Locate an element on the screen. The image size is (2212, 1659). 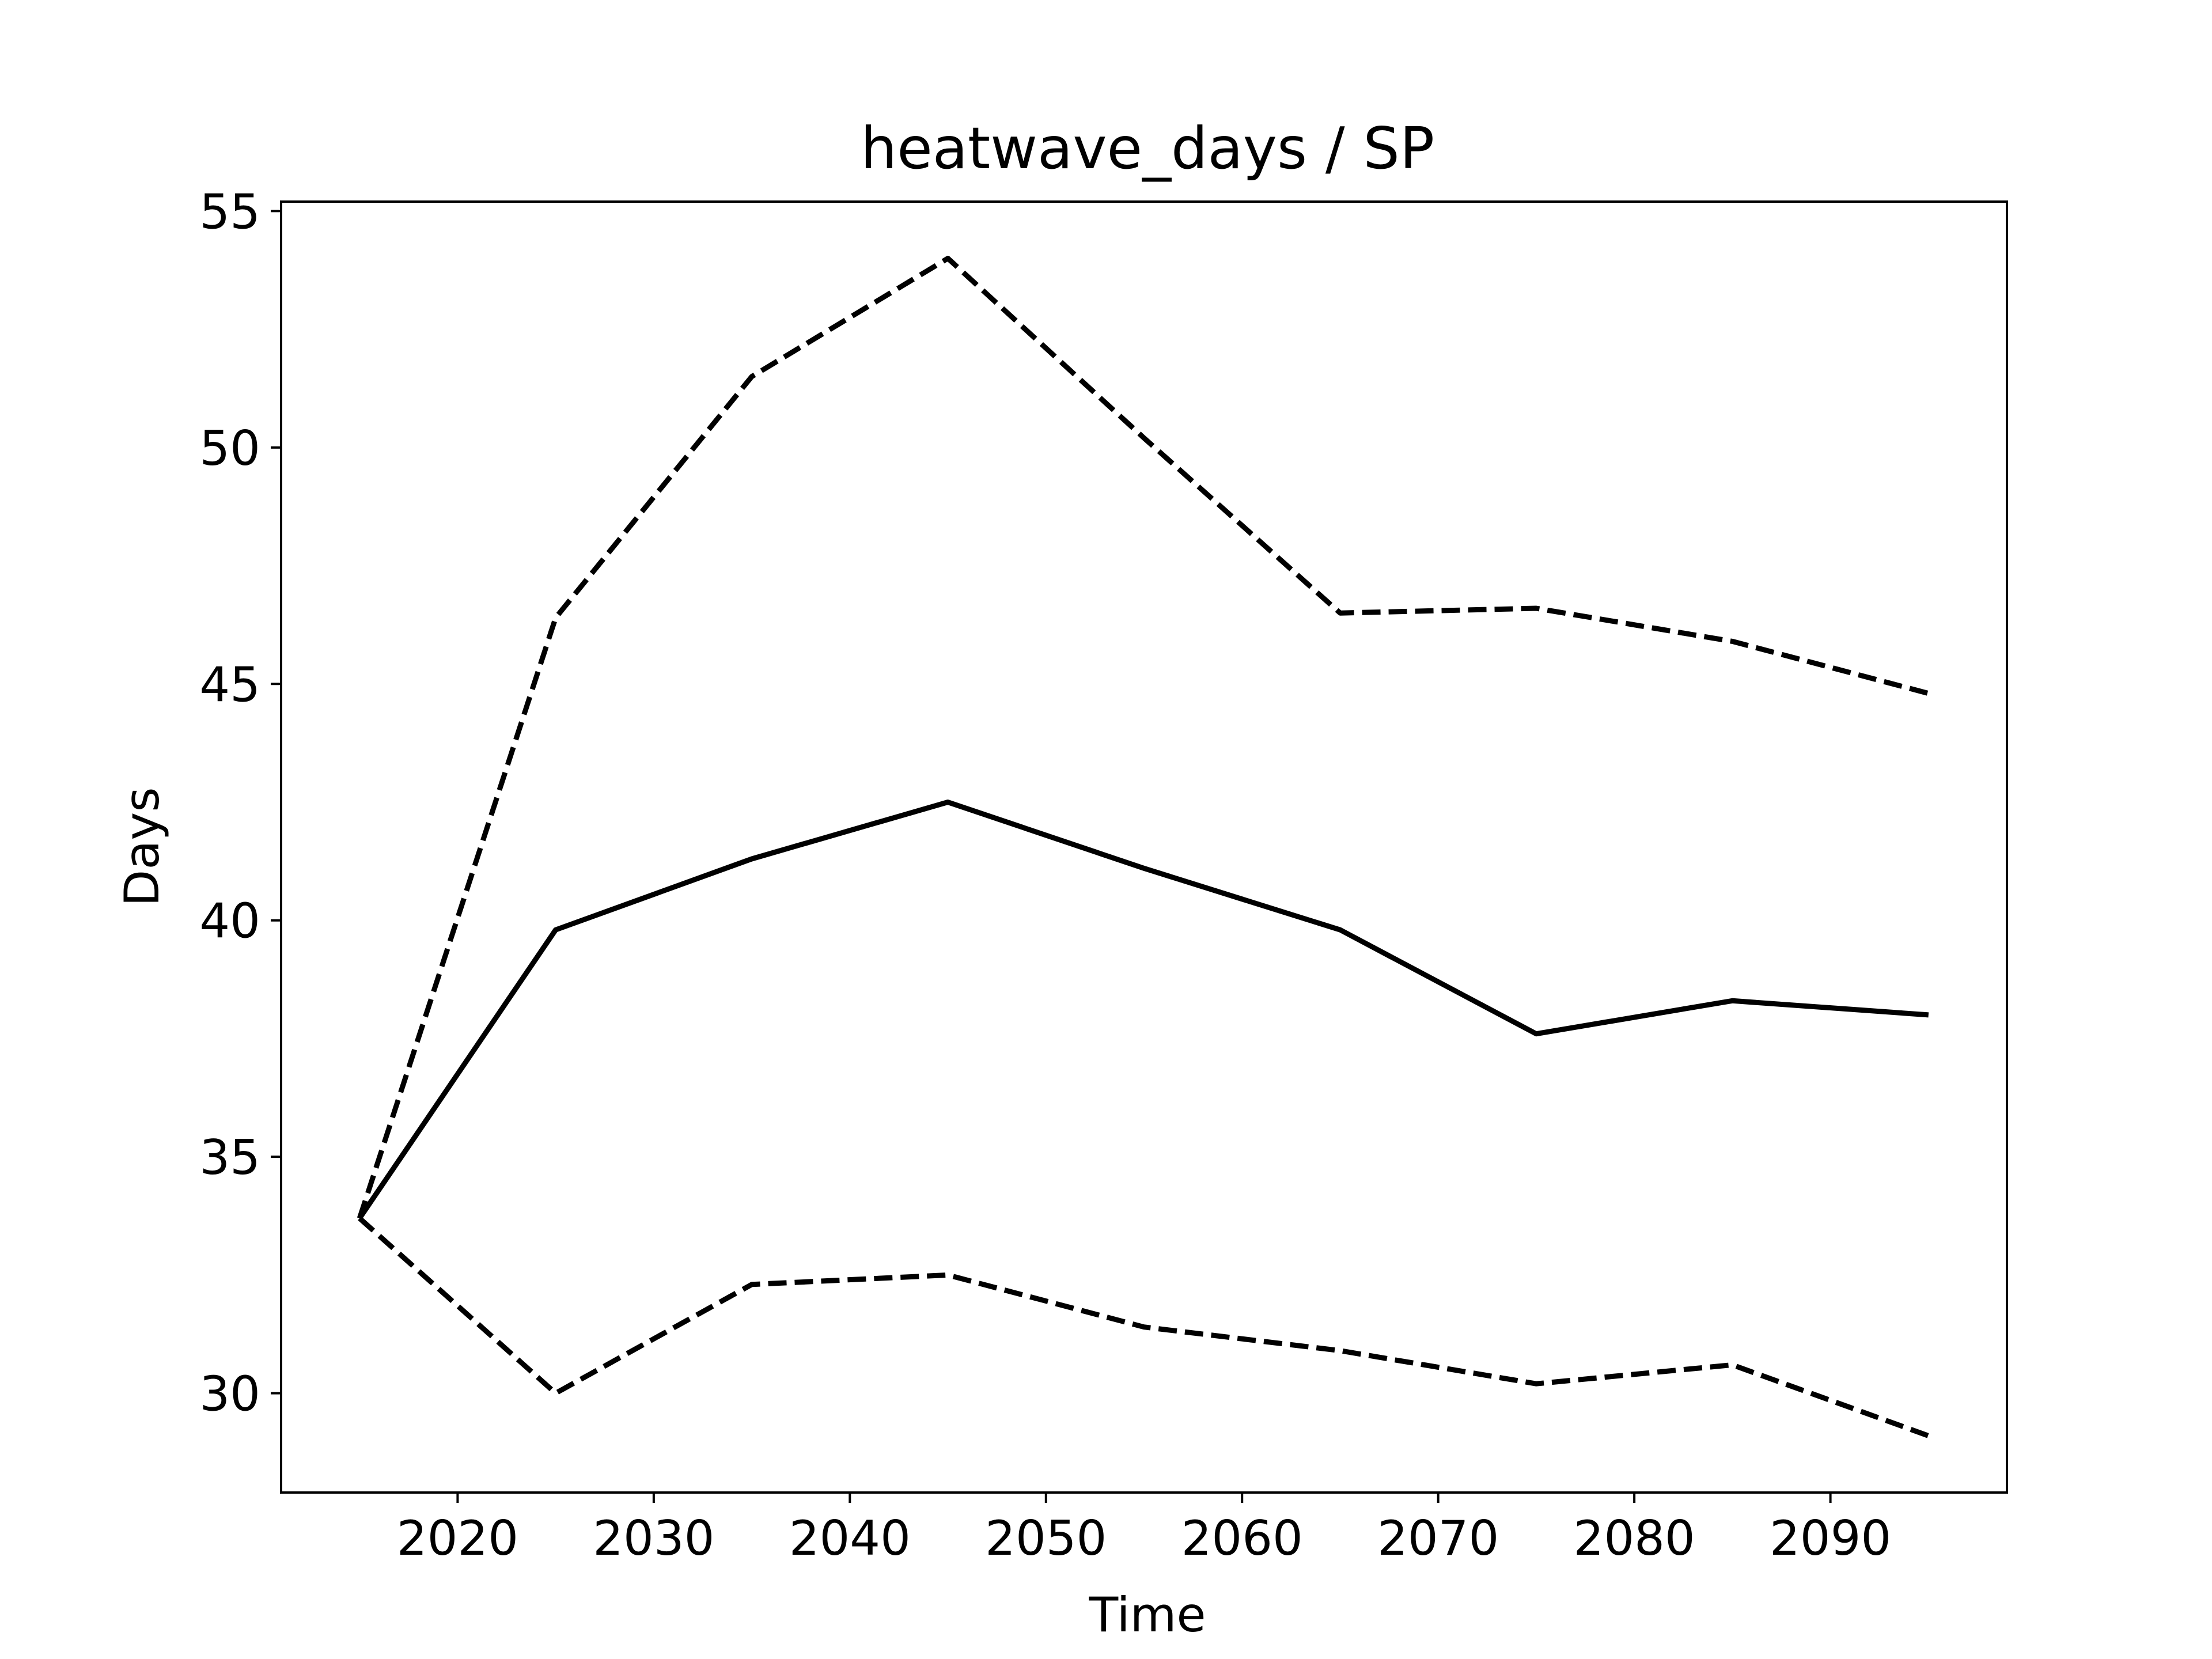
x-tick-label: 2090 is located at coordinates (1830, 1538).